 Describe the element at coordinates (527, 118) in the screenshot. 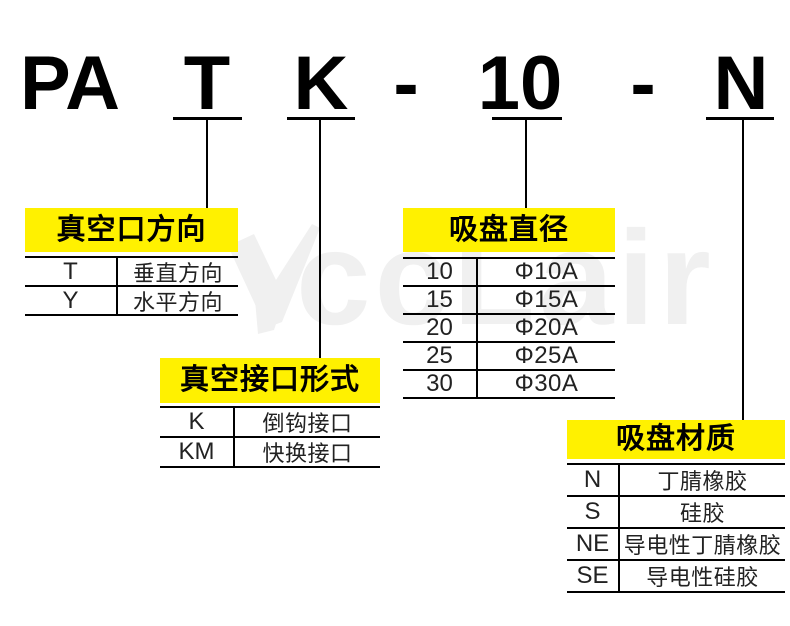

I see `underline-diameter` at that location.